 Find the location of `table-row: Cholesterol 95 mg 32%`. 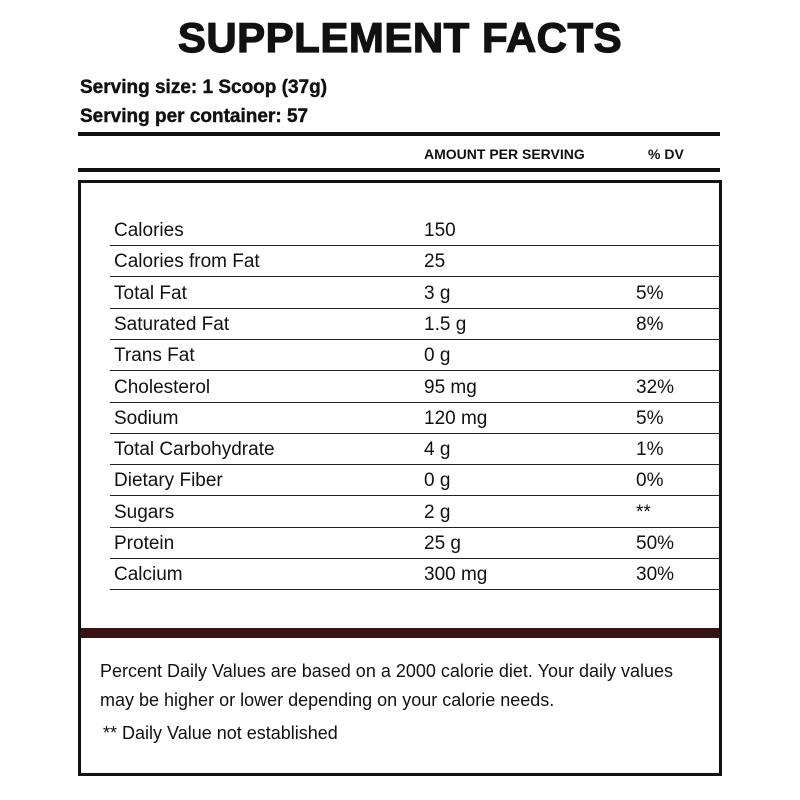

table-row: Cholesterol 95 mg 32% is located at coordinates (415, 387).